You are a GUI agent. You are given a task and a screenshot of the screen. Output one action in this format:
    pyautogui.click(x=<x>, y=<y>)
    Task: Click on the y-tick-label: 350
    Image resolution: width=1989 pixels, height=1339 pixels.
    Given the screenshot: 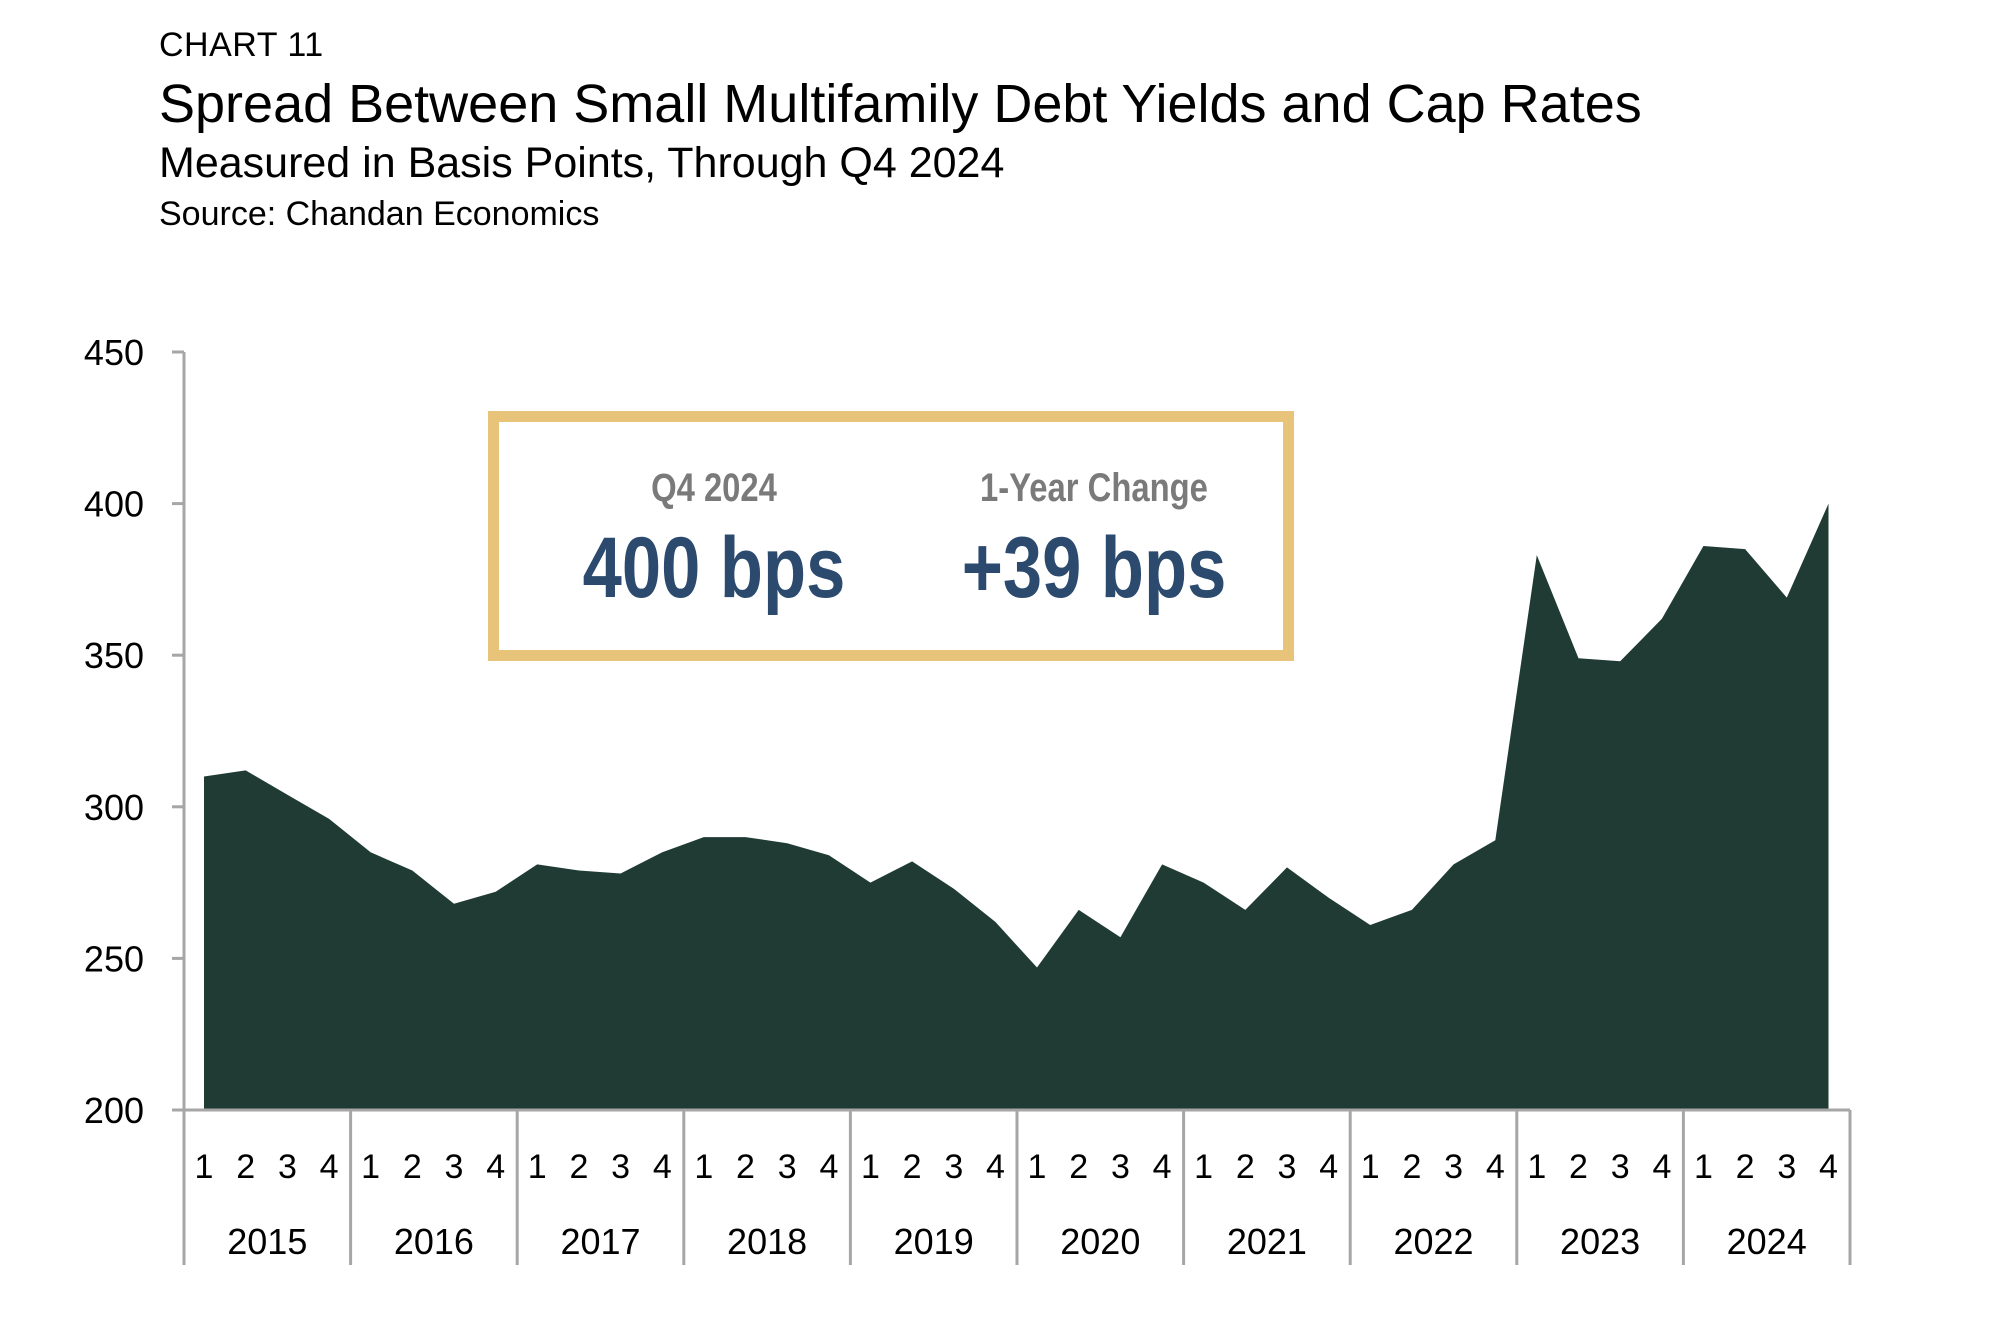 What is the action you would take?
    pyautogui.click(x=114, y=655)
    